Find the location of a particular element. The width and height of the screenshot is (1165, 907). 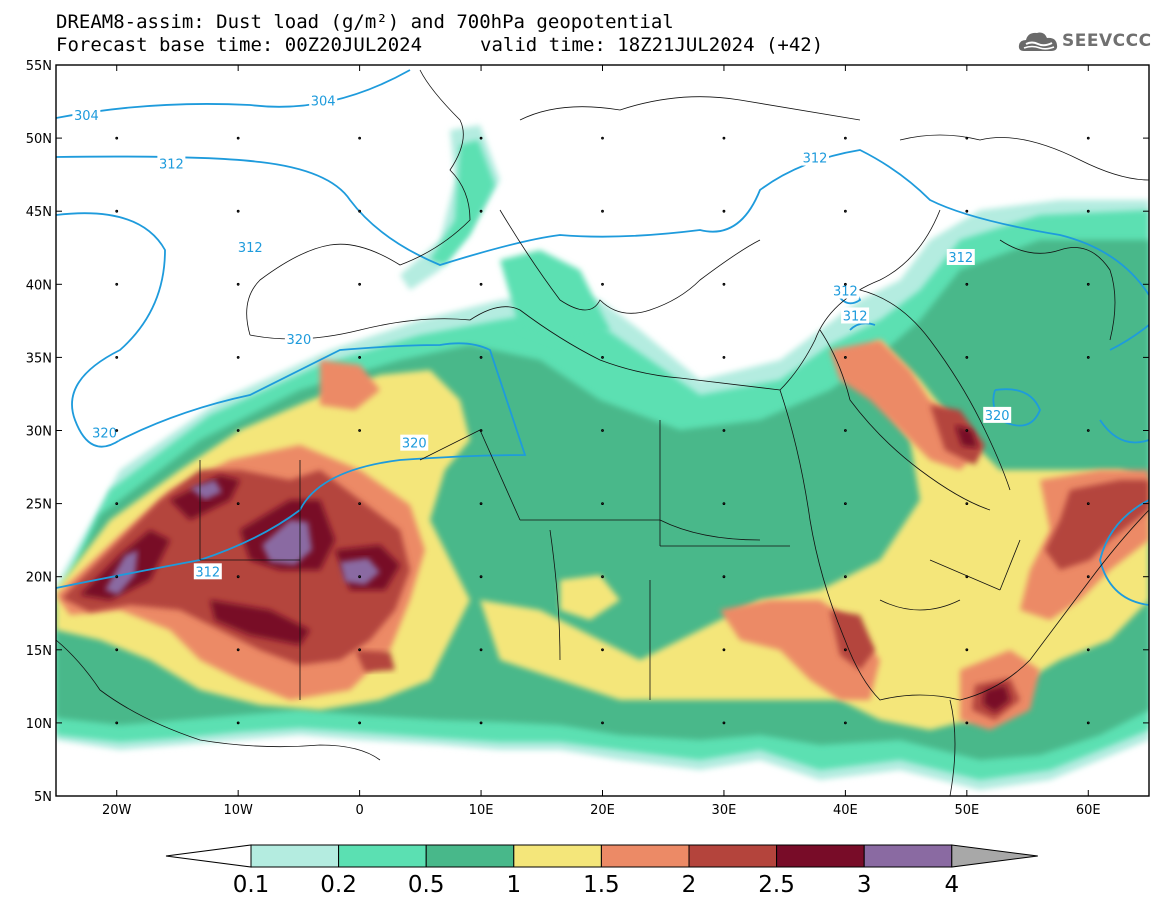

lon-label: 10E is located at coordinates (481, 810).